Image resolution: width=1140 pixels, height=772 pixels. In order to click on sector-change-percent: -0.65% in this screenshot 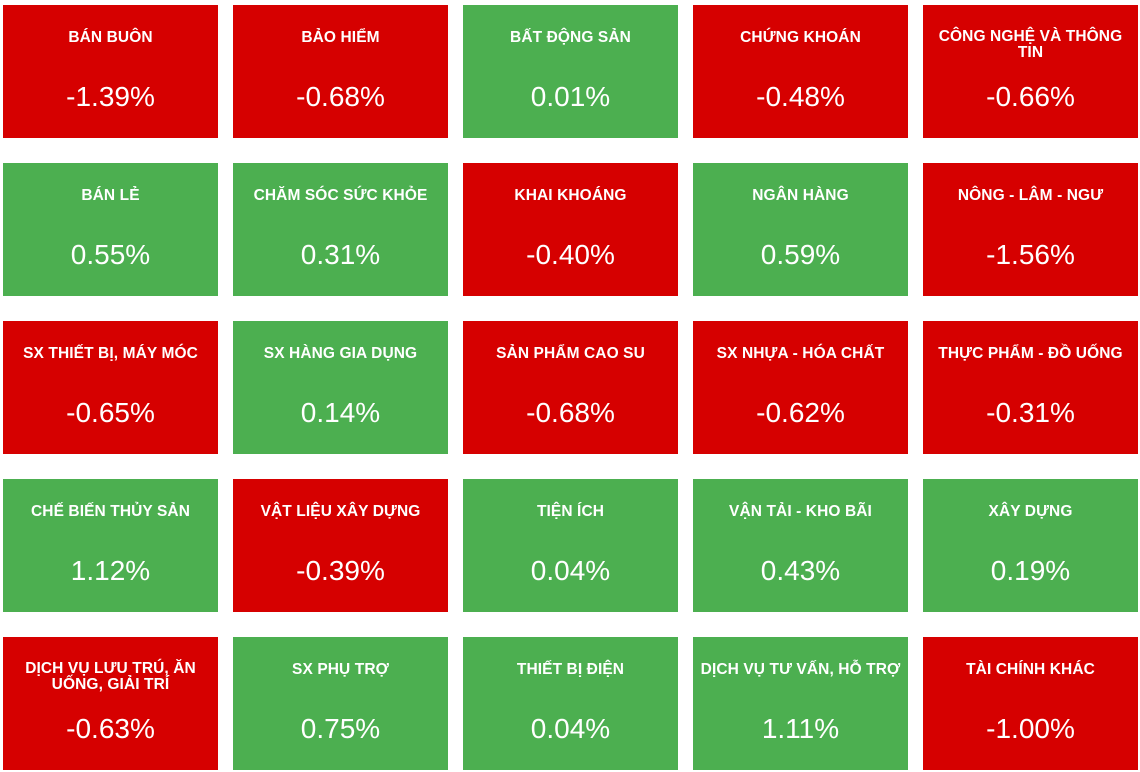, I will do `click(110, 412)`.